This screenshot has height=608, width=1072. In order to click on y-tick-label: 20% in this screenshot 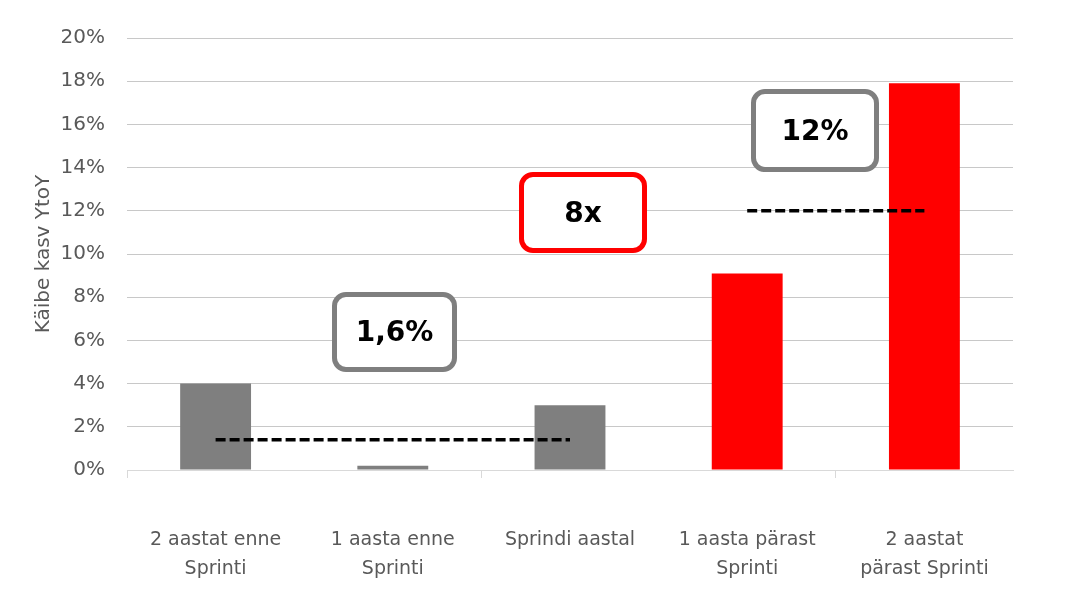, I will do `click(82, 36)`.